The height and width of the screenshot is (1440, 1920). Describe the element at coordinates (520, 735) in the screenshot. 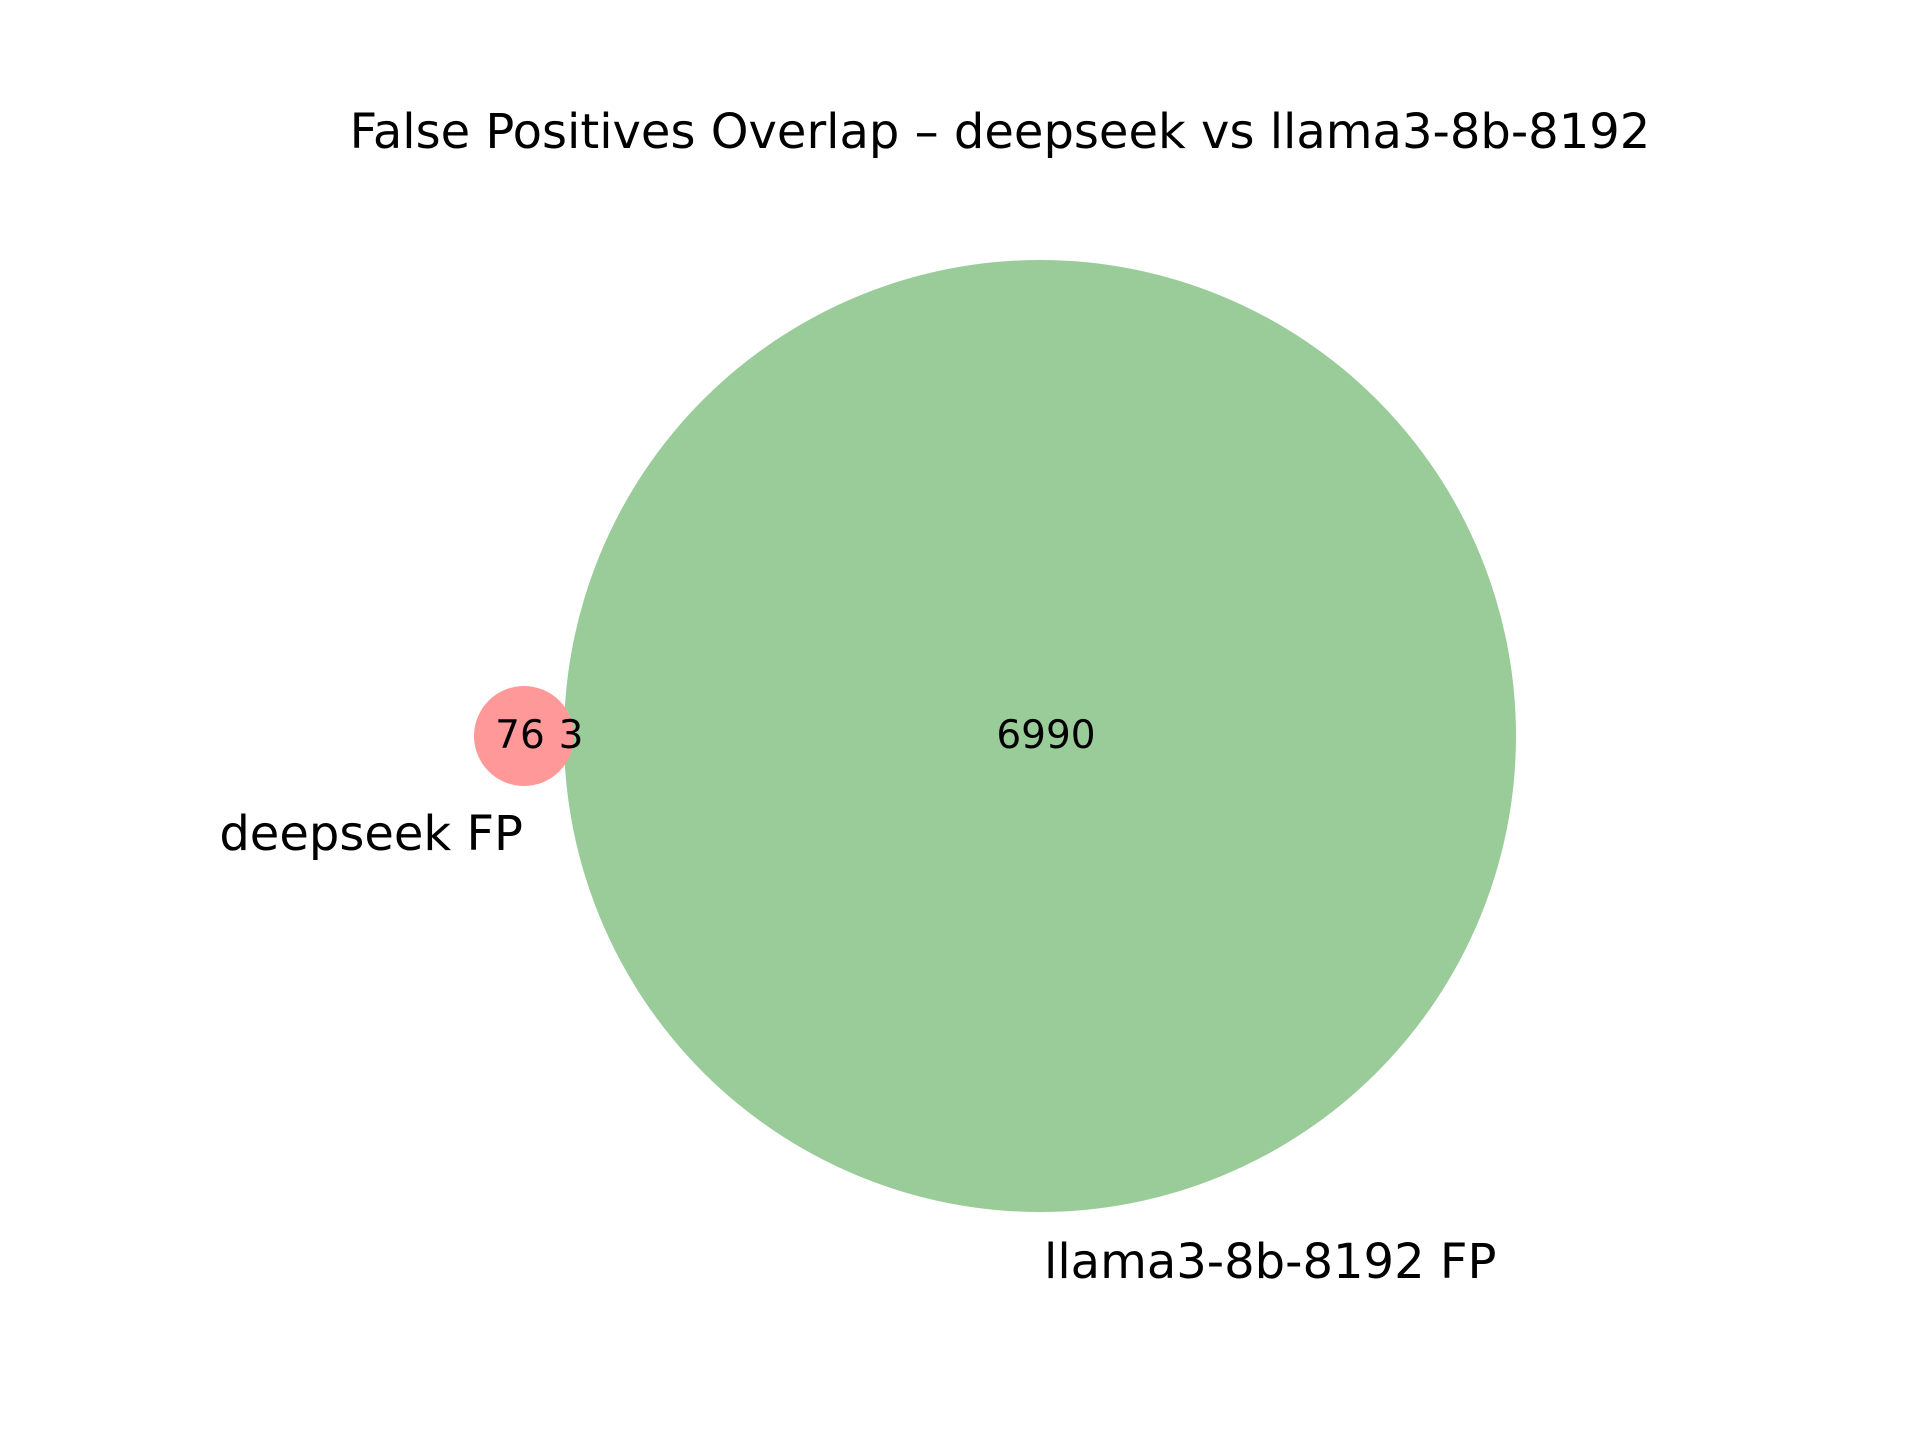

I see `deepseek-only-count: 76` at that location.